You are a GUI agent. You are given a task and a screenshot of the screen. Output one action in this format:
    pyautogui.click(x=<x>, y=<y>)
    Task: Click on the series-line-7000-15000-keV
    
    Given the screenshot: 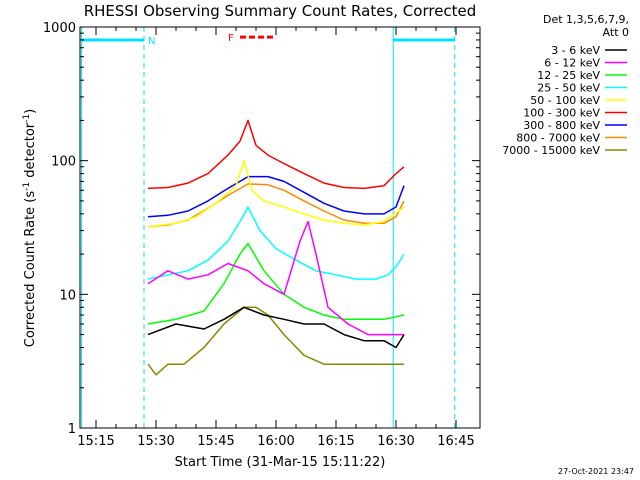 What is the action you would take?
    pyautogui.click(x=275, y=341)
    